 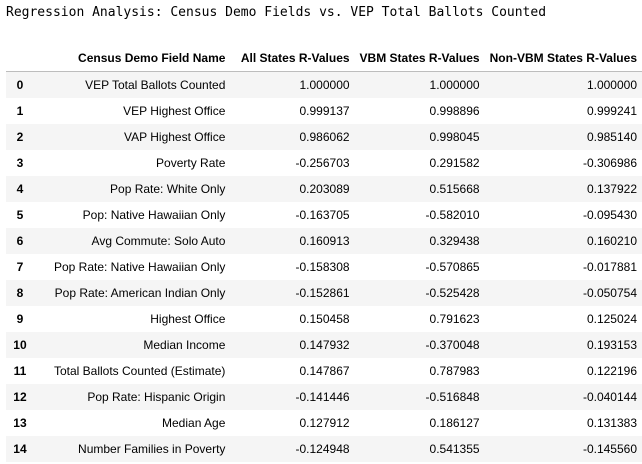 I want to click on cell-all-states: 0.160913, so click(x=292, y=241).